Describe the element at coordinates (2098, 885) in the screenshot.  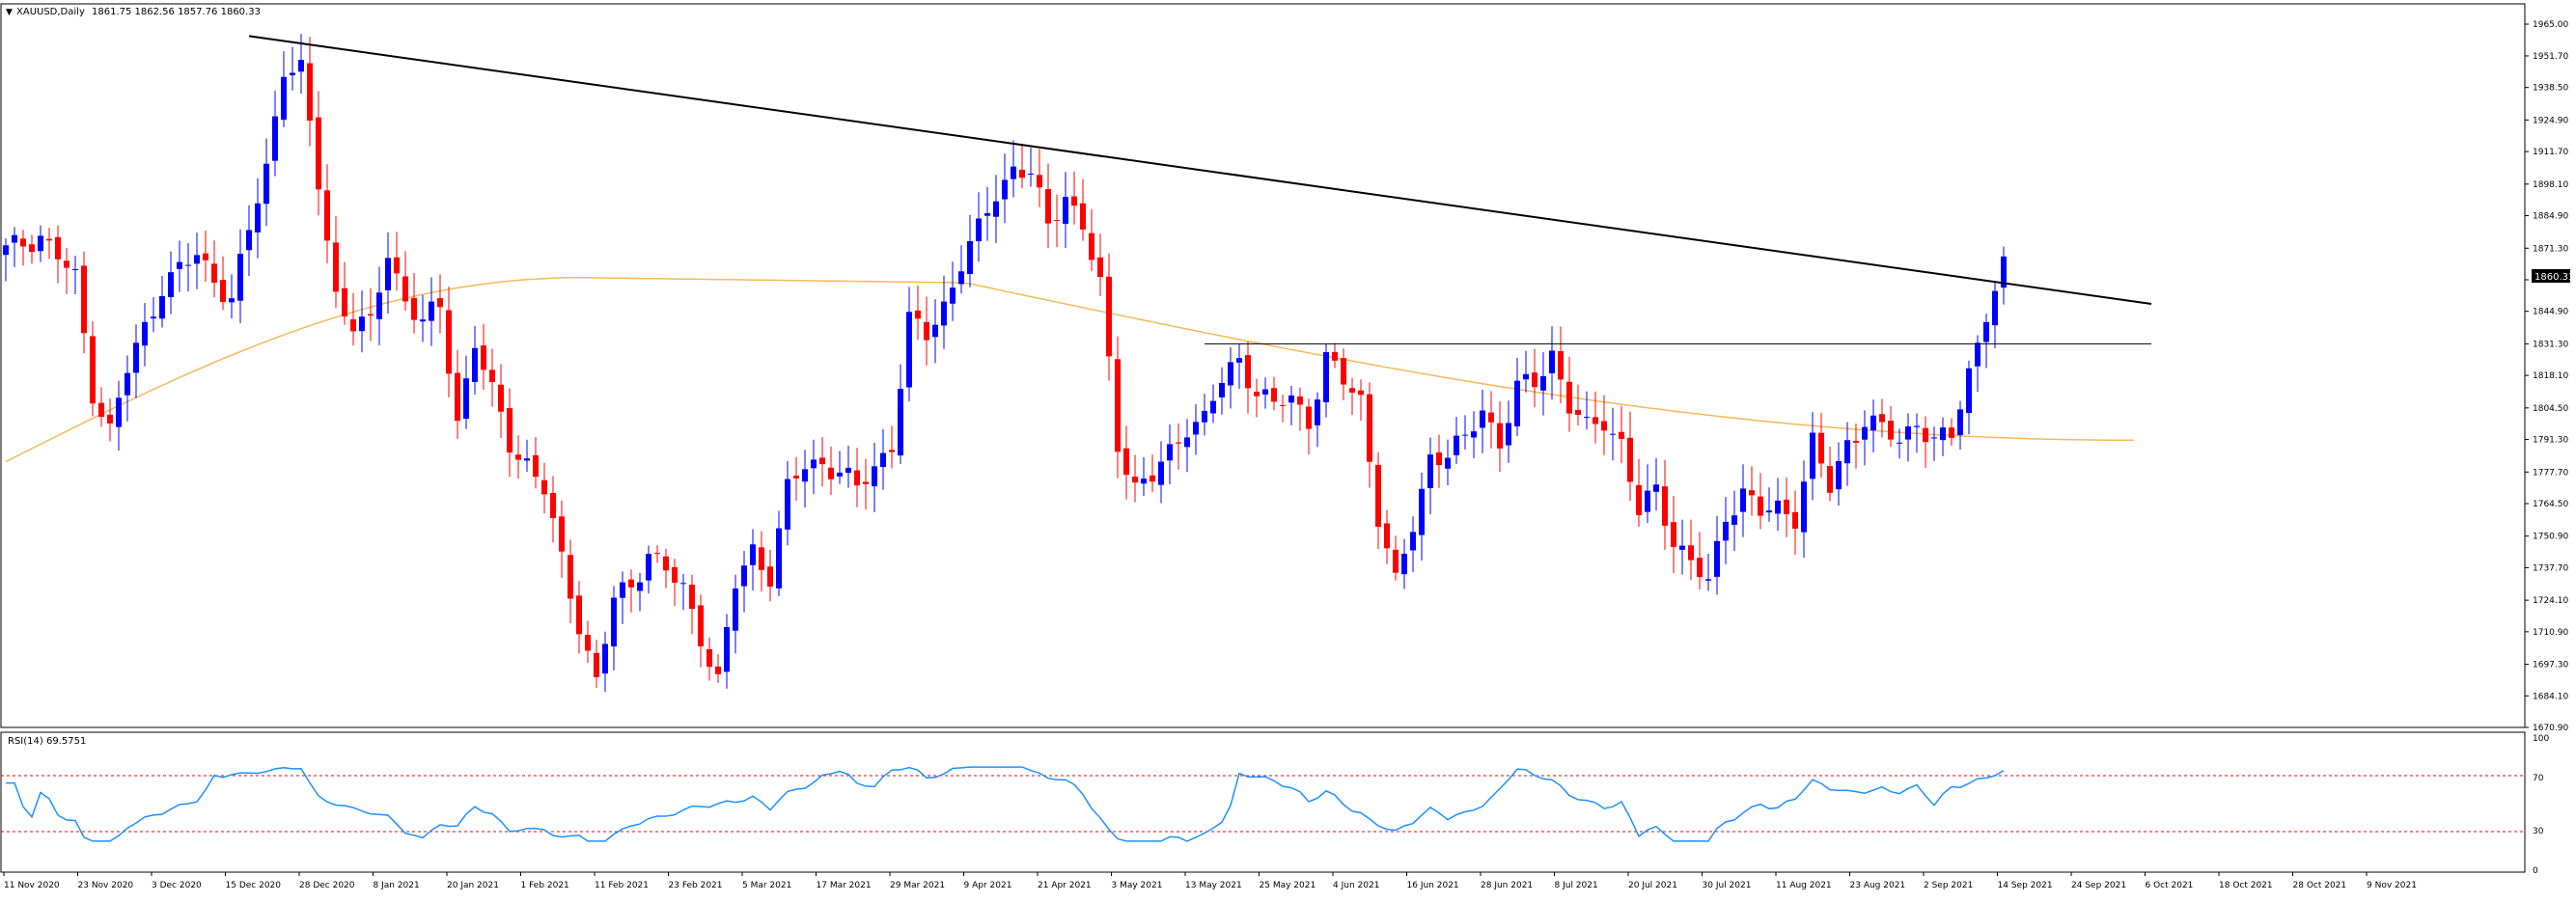
I see `date-tick-label: 24 Sep 2021` at that location.